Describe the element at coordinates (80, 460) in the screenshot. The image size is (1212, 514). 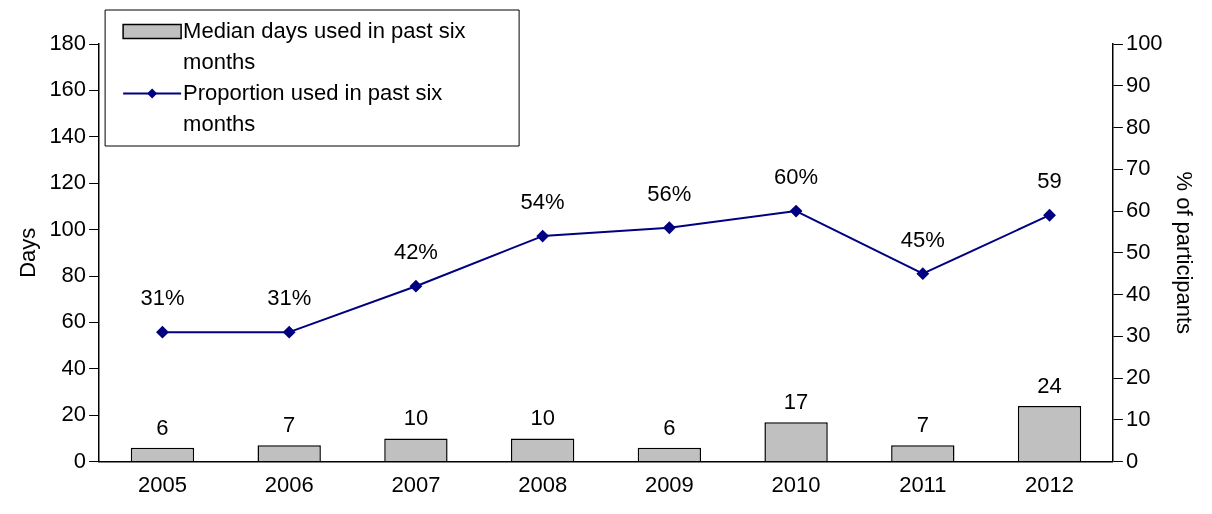
I see `y-tick-label: 0` at that location.